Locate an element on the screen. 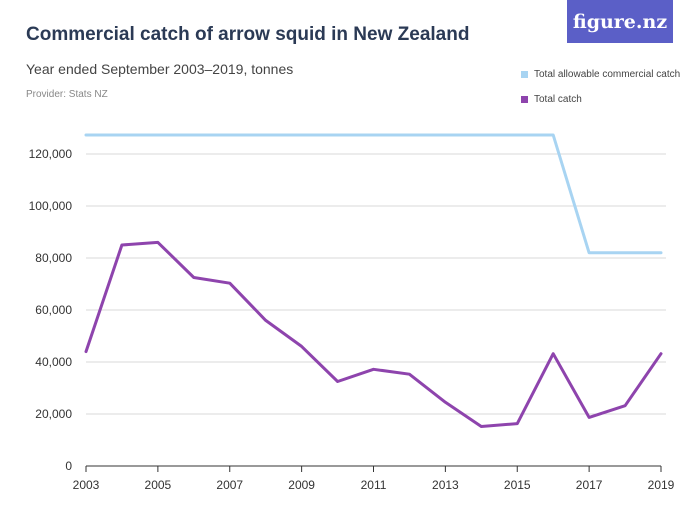  x-tick-label: 2003 is located at coordinates (86, 485).